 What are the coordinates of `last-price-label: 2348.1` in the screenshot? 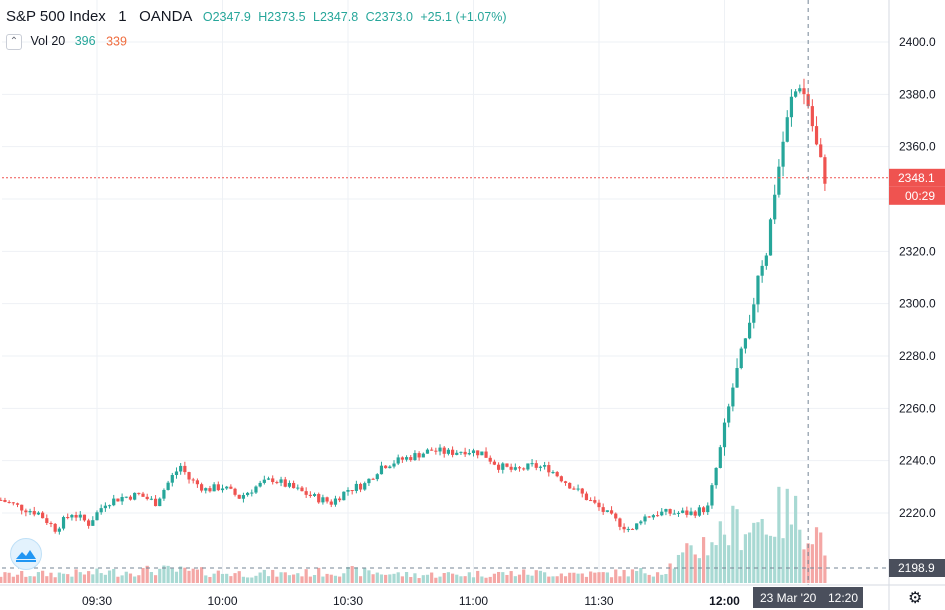 It's located at (916, 178).